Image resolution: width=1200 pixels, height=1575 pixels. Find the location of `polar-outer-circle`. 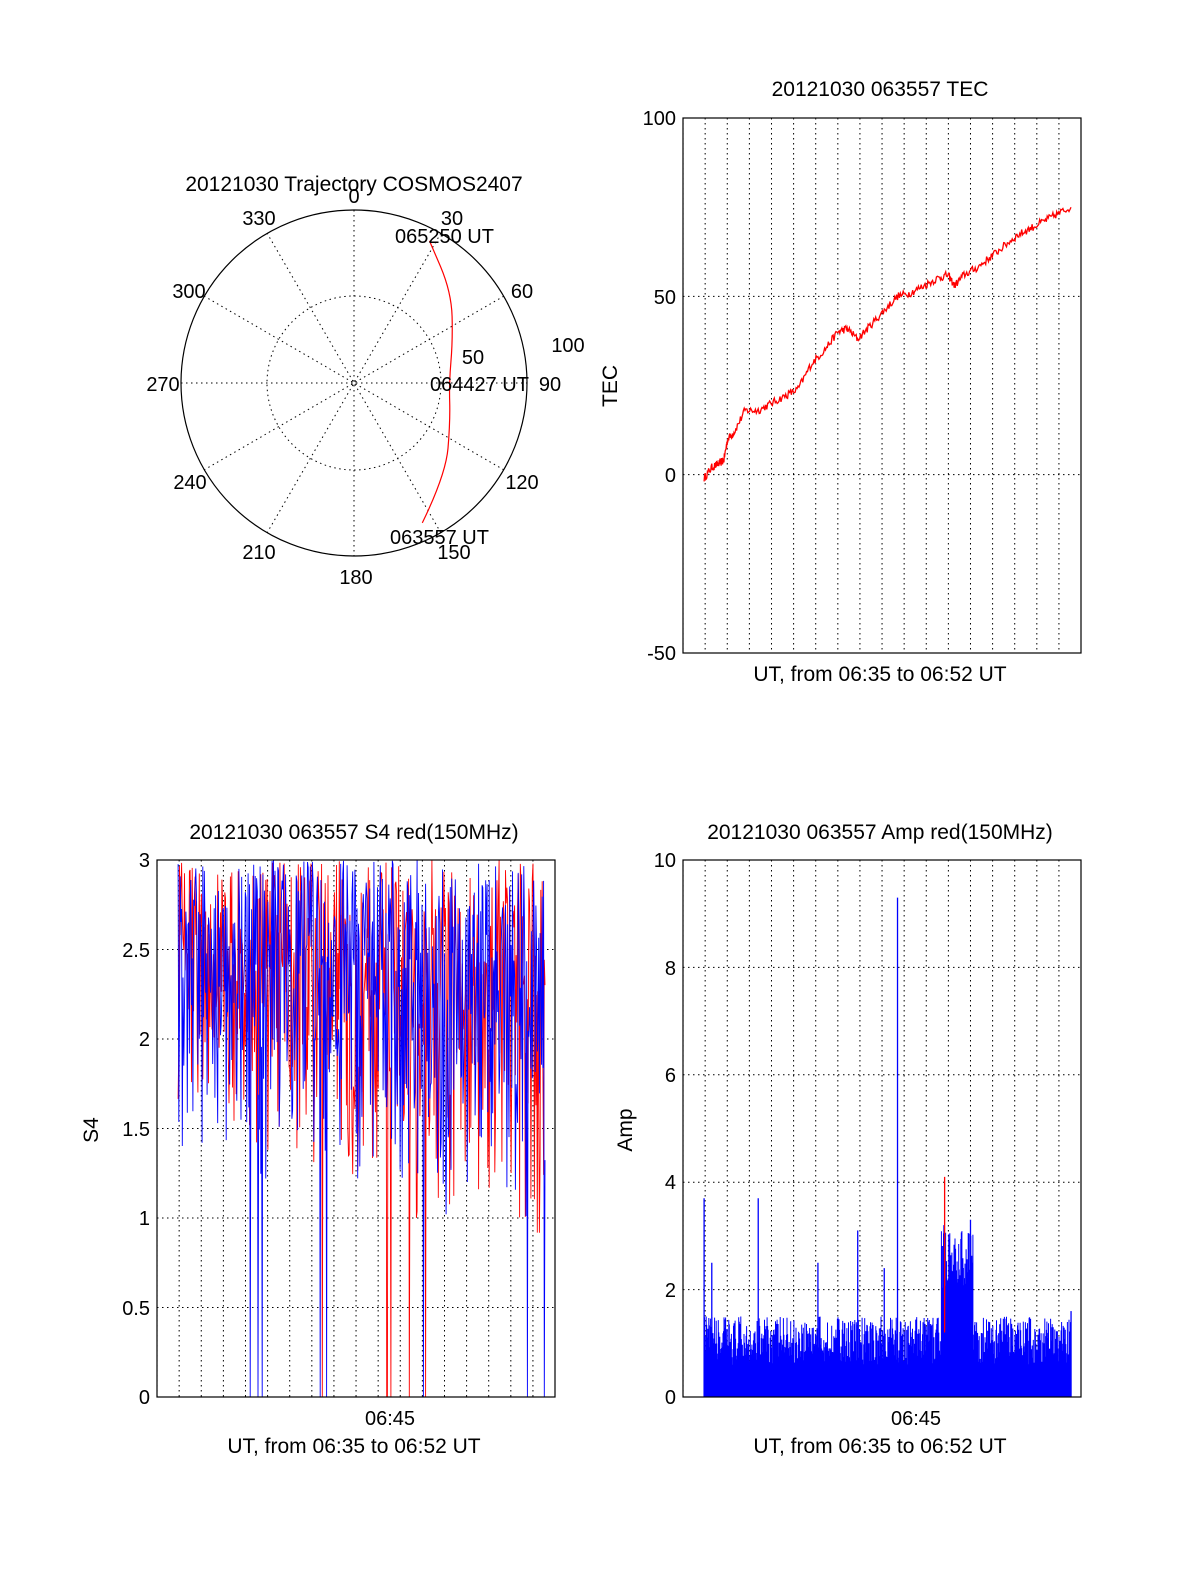

polar-outer-circle is located at coordinates (354, 383).